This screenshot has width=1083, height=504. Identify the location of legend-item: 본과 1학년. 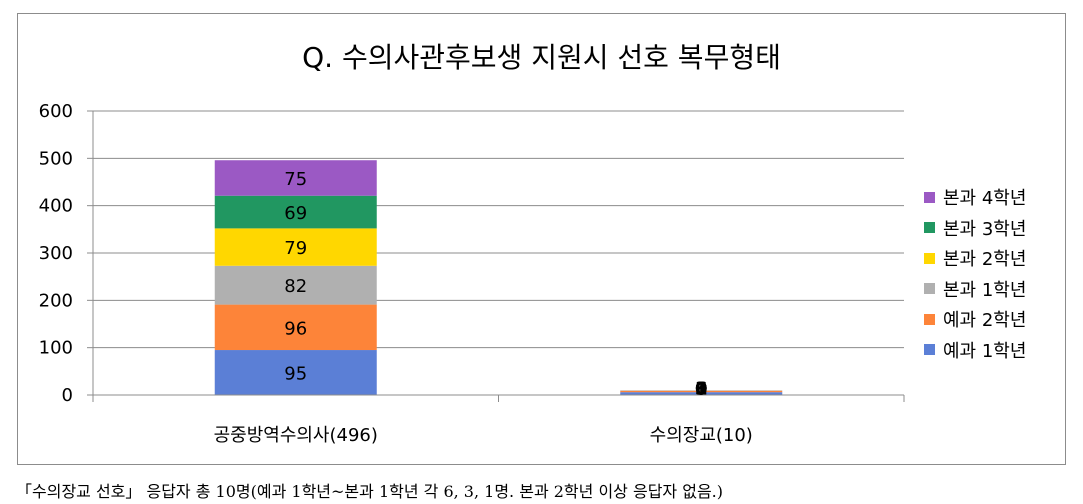
(975, 289).